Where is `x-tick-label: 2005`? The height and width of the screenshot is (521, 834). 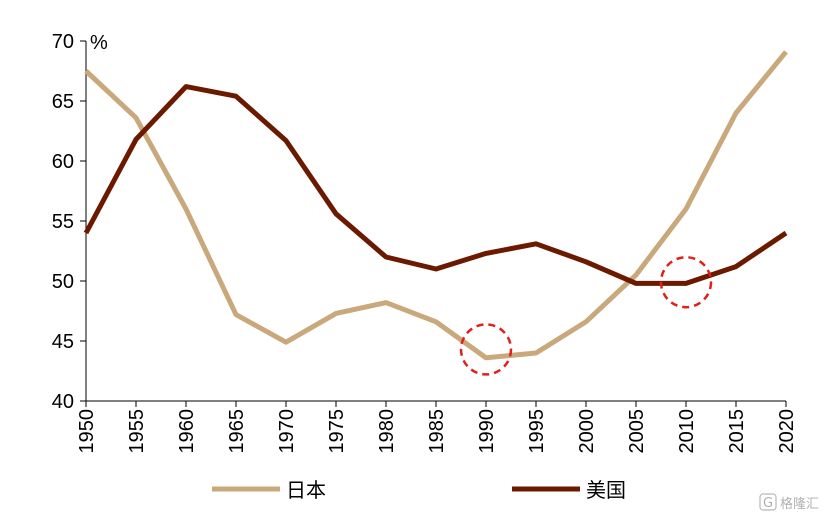
x-tick-label: 2005 is located at coordinates (637, 431).